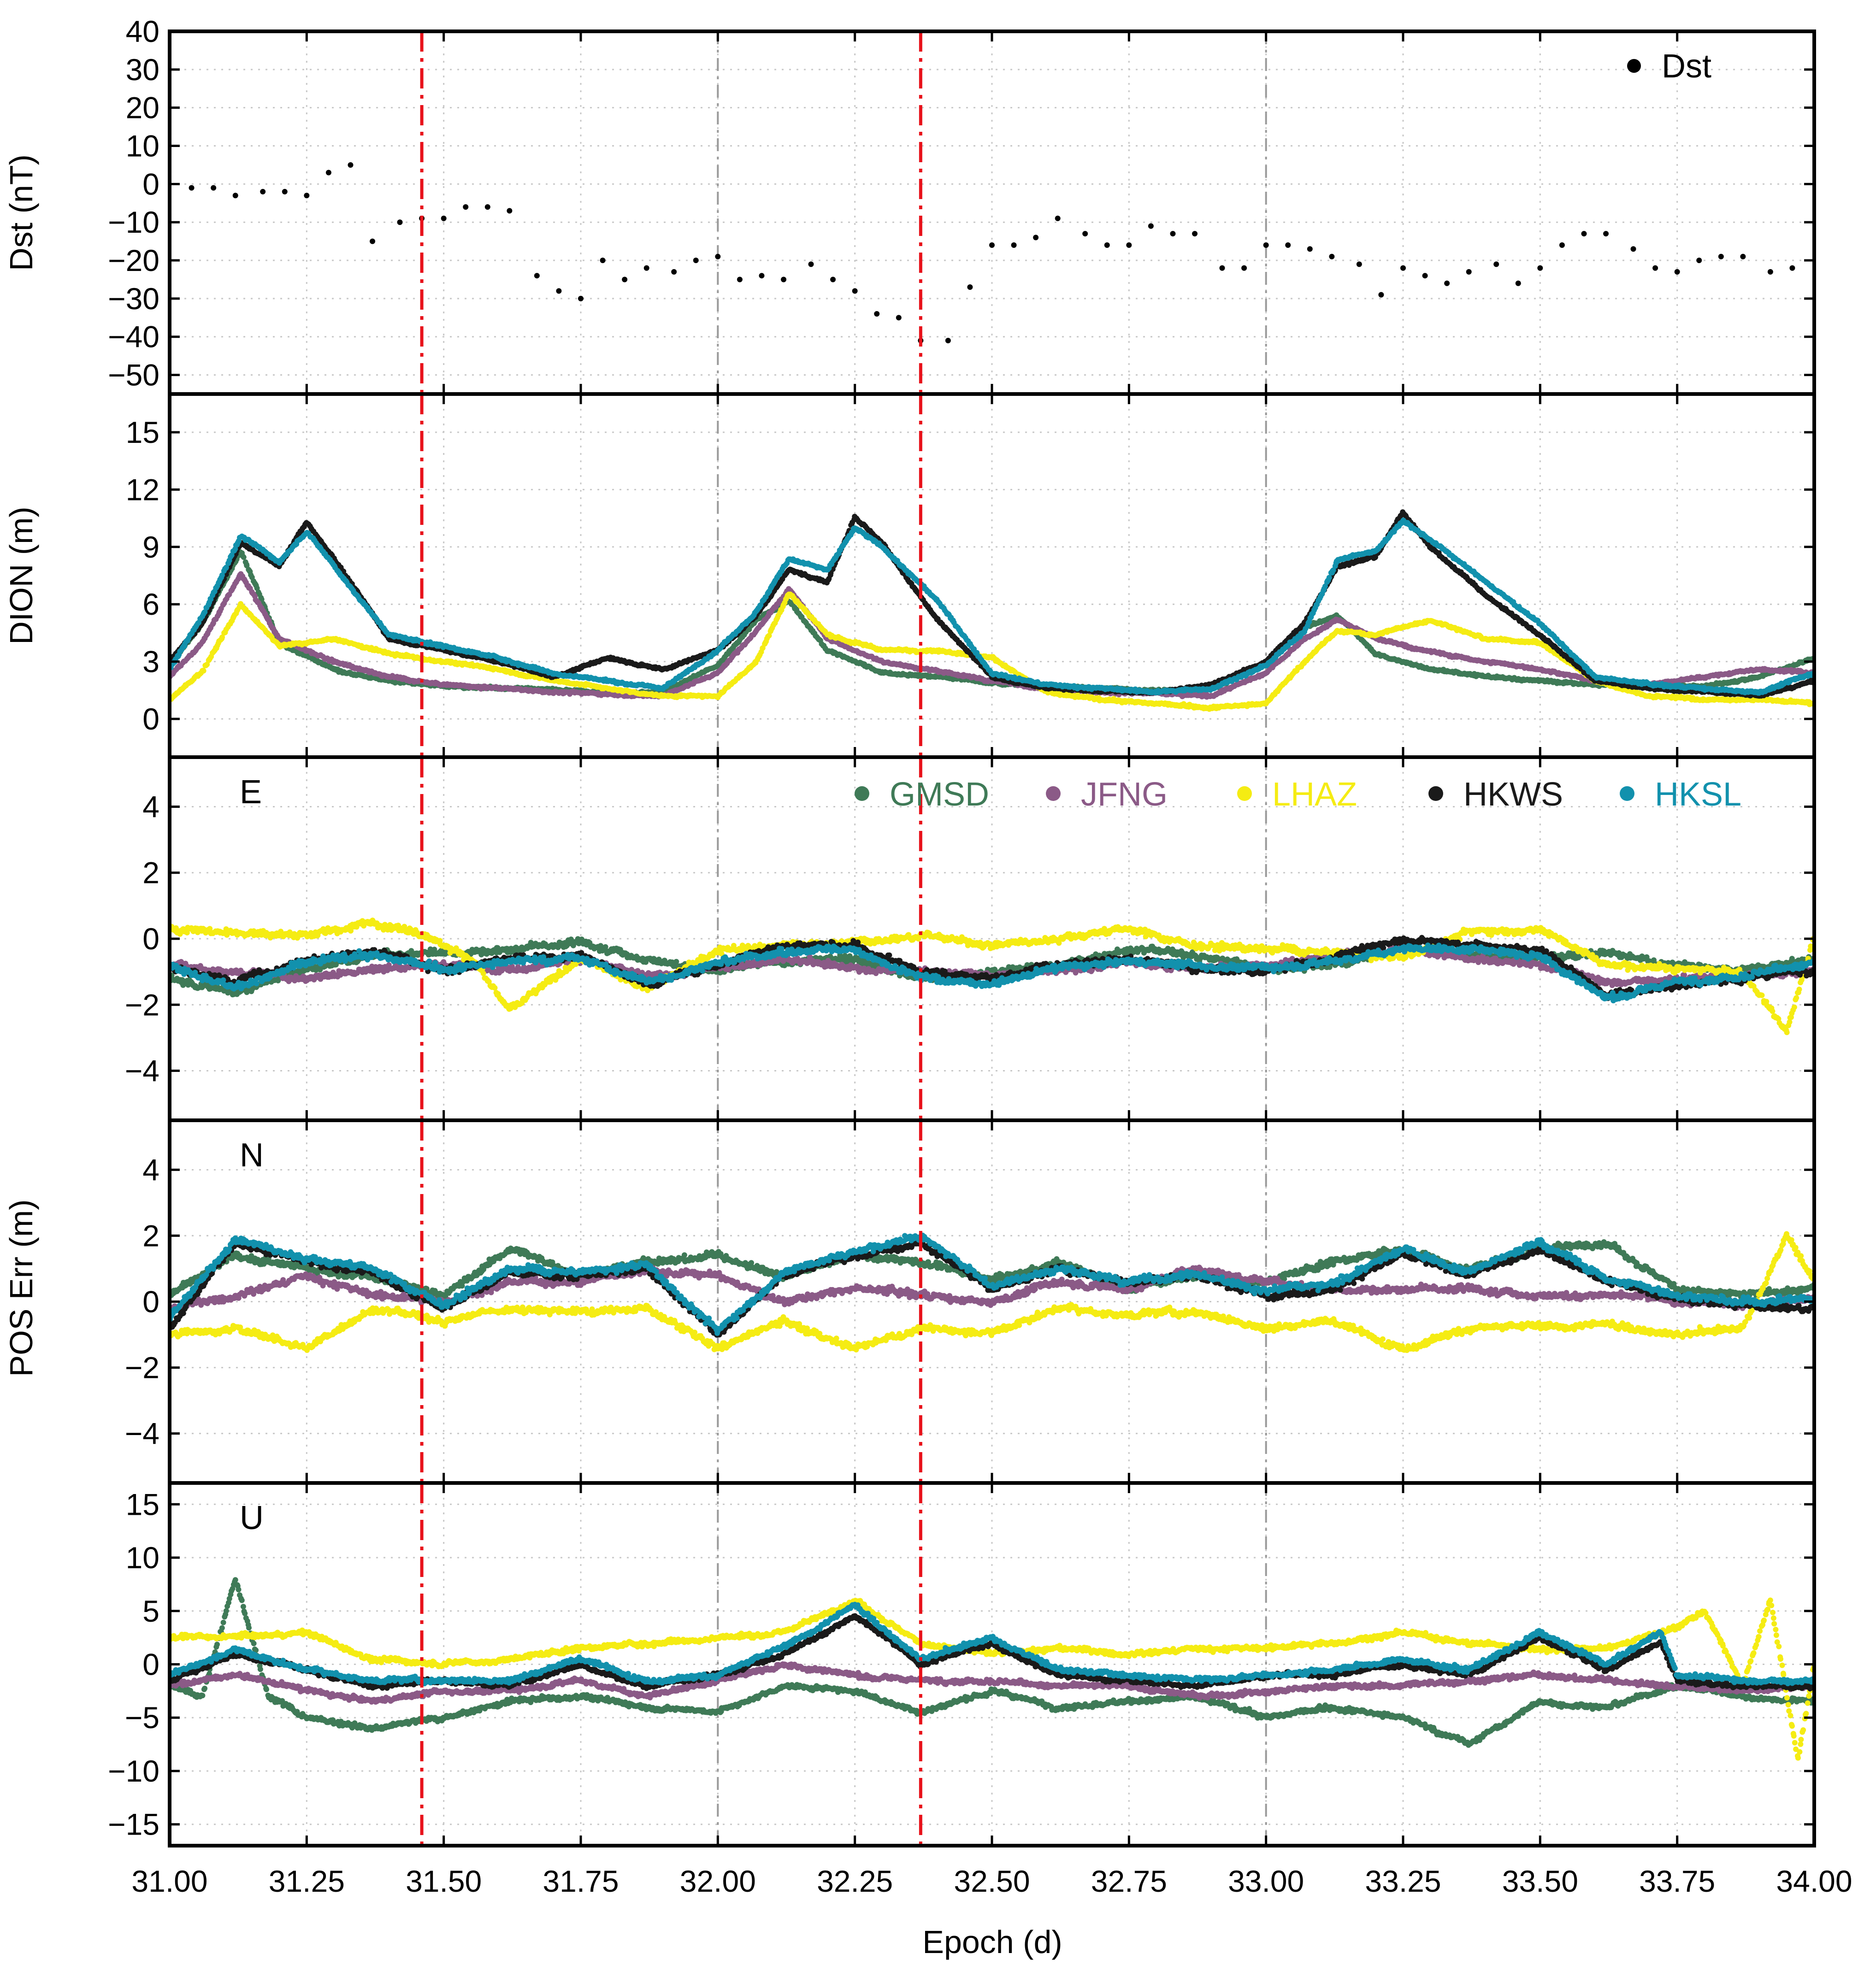  Describe the element at coordinates (143, 31) in the screenshot. I see `y-tick-label: 40` at that location.